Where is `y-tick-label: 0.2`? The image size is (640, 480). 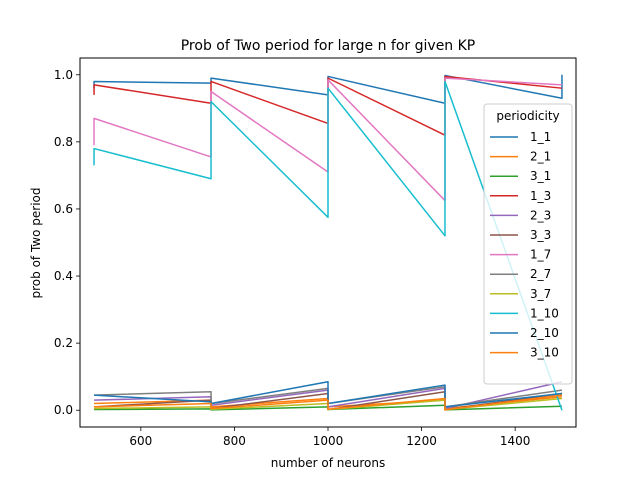 y-tick-label: 0.2 is located at coordinates (63, 343).